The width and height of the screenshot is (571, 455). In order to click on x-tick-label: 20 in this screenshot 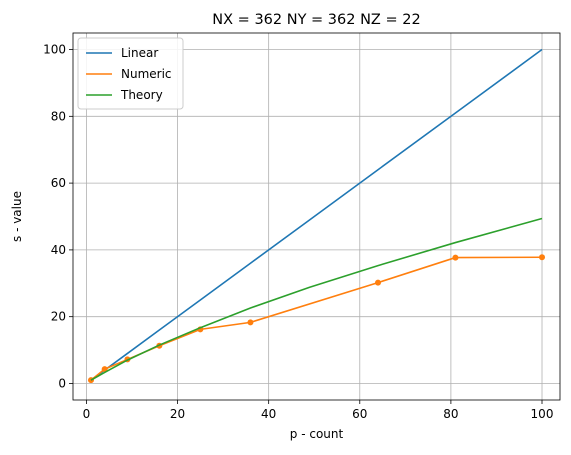, I will do `click(177, 414)`.